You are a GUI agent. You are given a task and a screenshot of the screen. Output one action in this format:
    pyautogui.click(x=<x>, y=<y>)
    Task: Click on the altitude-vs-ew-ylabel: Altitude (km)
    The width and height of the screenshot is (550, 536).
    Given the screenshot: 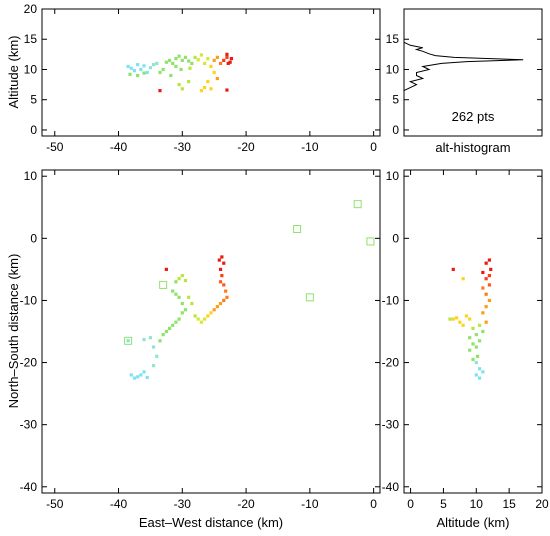 What is the action you would take?
    pyautogui.click(x=13, y=72)
    